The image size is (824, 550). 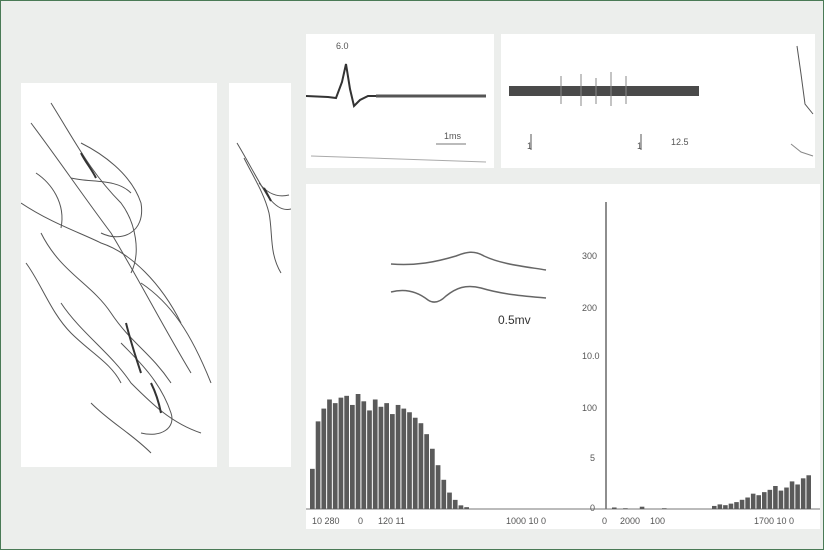 What do you see at coordinates (640, 146) in the screenshot?
I see `spike-train-tick-2: 1` at bounding box center [640, 146].